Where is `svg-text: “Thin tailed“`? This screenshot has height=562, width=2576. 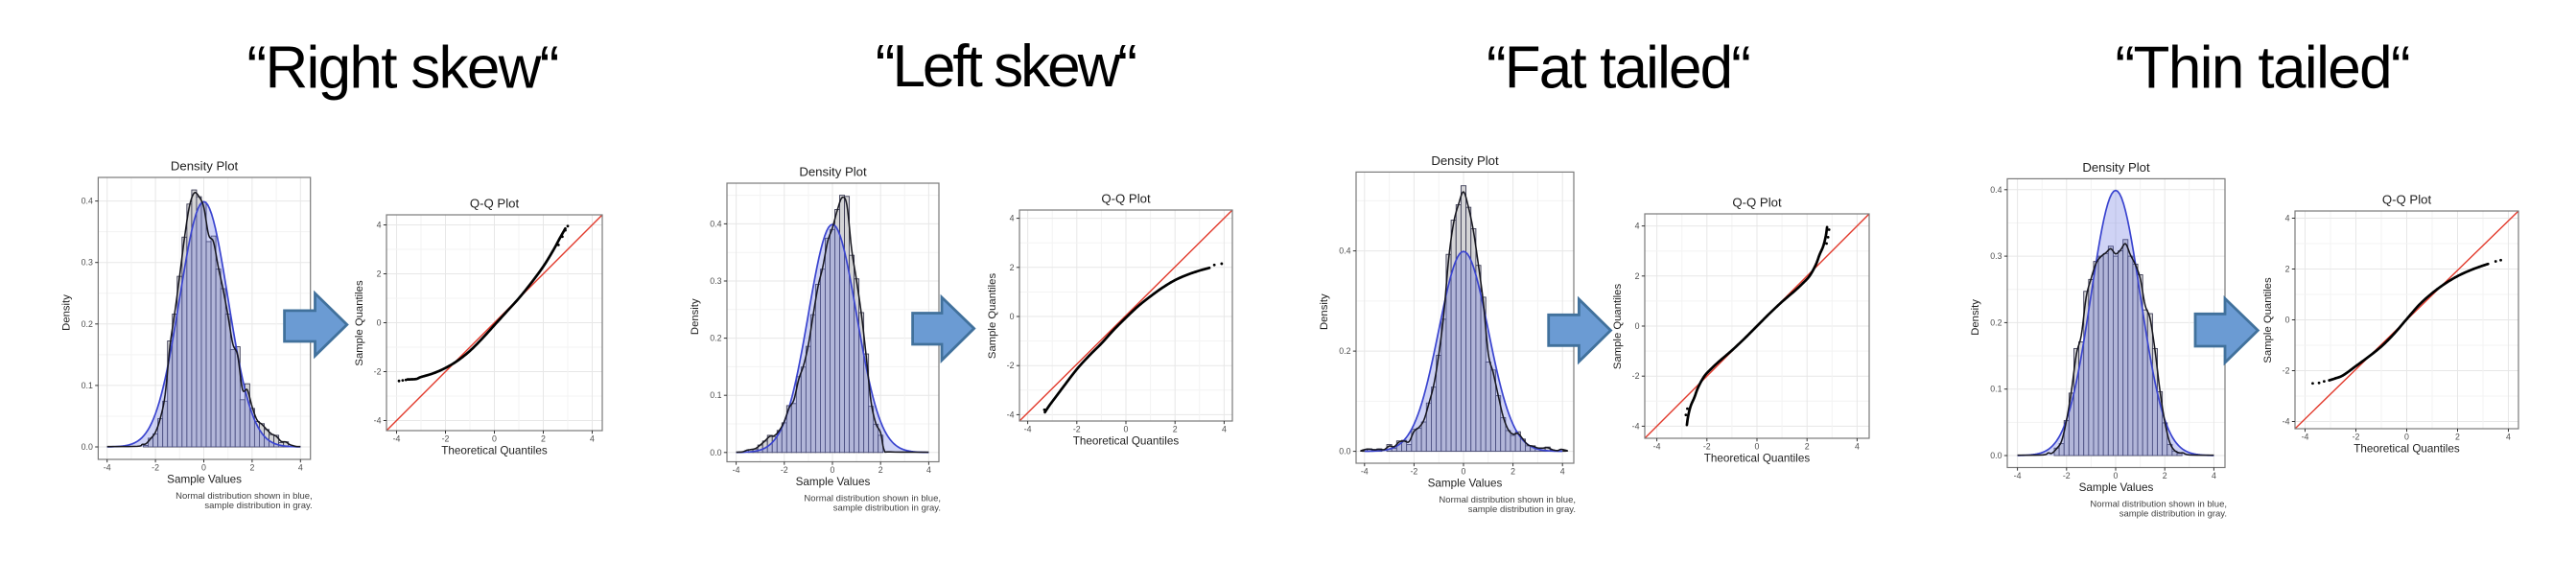 svg-text: “Thin tailed“ is located at coordinates (2263, 68).